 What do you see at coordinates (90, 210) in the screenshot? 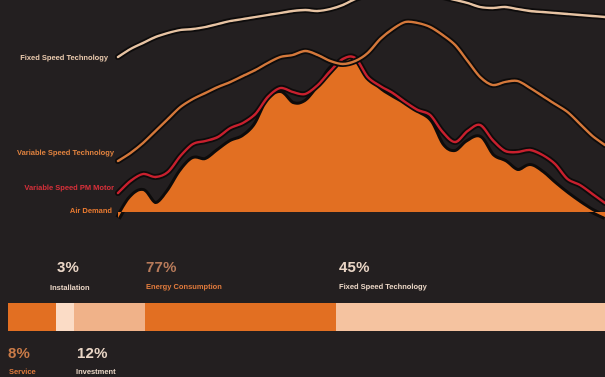
I see `series-label-air-demand: Air Demand` at bounding box center [90, 210].